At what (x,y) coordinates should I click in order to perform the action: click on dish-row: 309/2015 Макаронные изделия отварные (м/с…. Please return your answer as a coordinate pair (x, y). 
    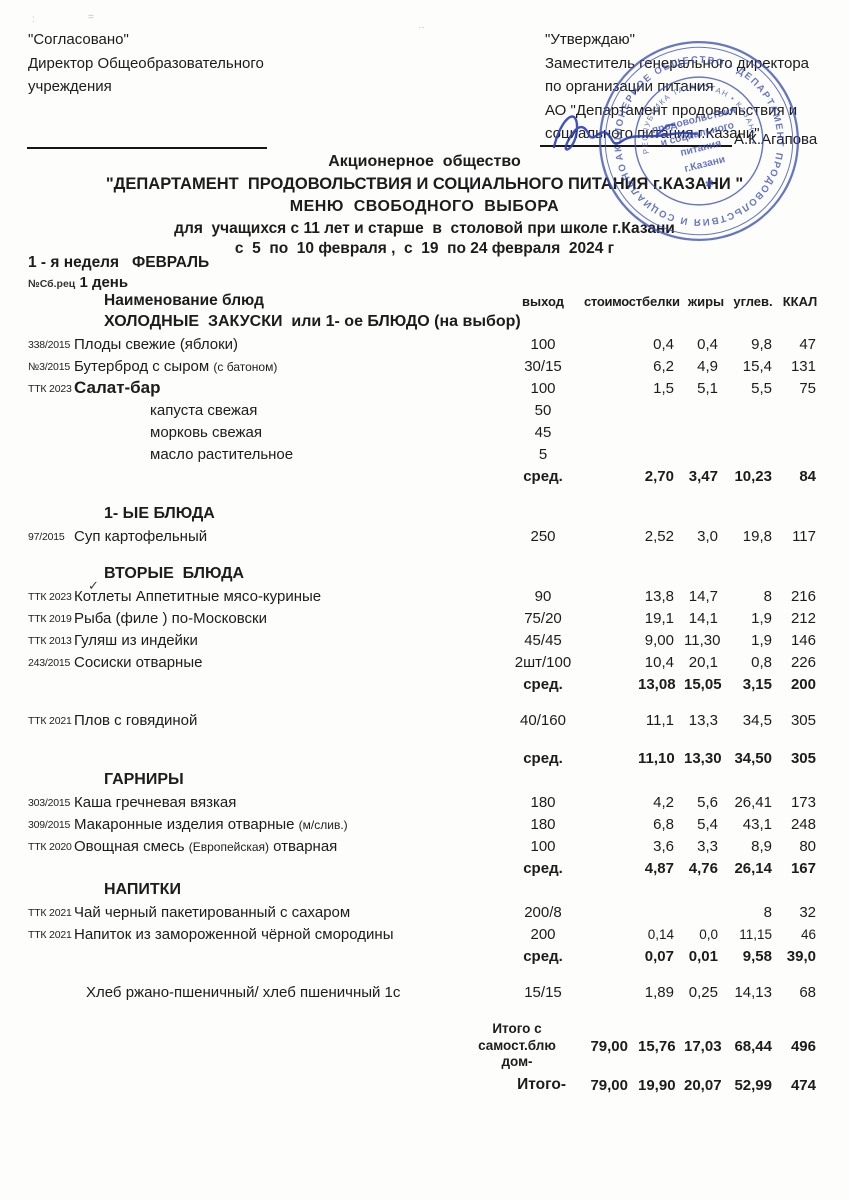
    Looking at the image, I should click on (425, 824).